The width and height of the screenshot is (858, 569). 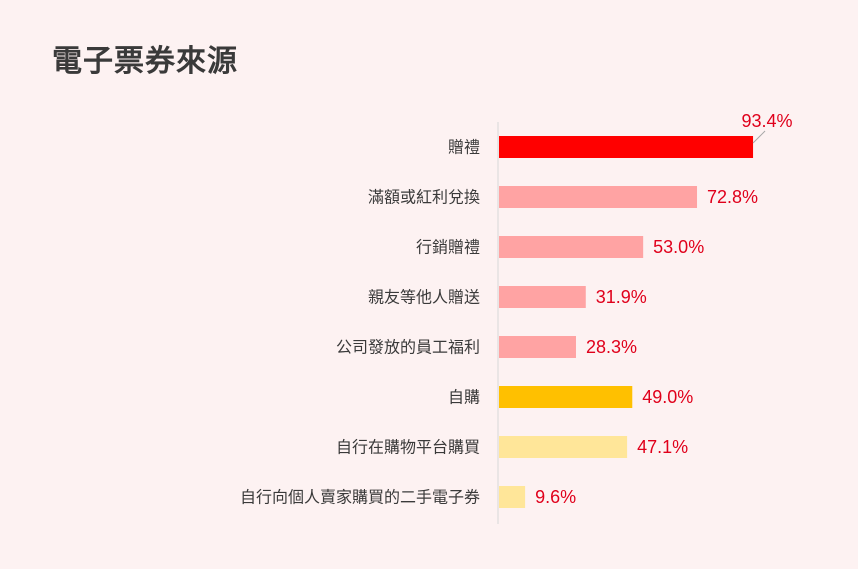 I want to click on category-label-6: 自購, so click(x=464, y=397).